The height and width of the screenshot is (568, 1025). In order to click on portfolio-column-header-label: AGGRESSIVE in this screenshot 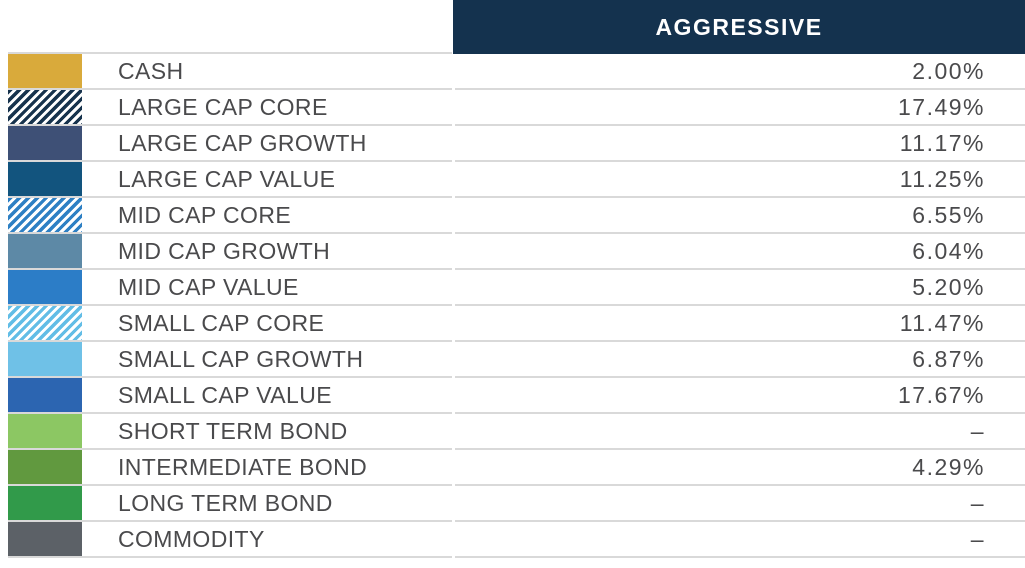, I will do `click(739, 26)`.